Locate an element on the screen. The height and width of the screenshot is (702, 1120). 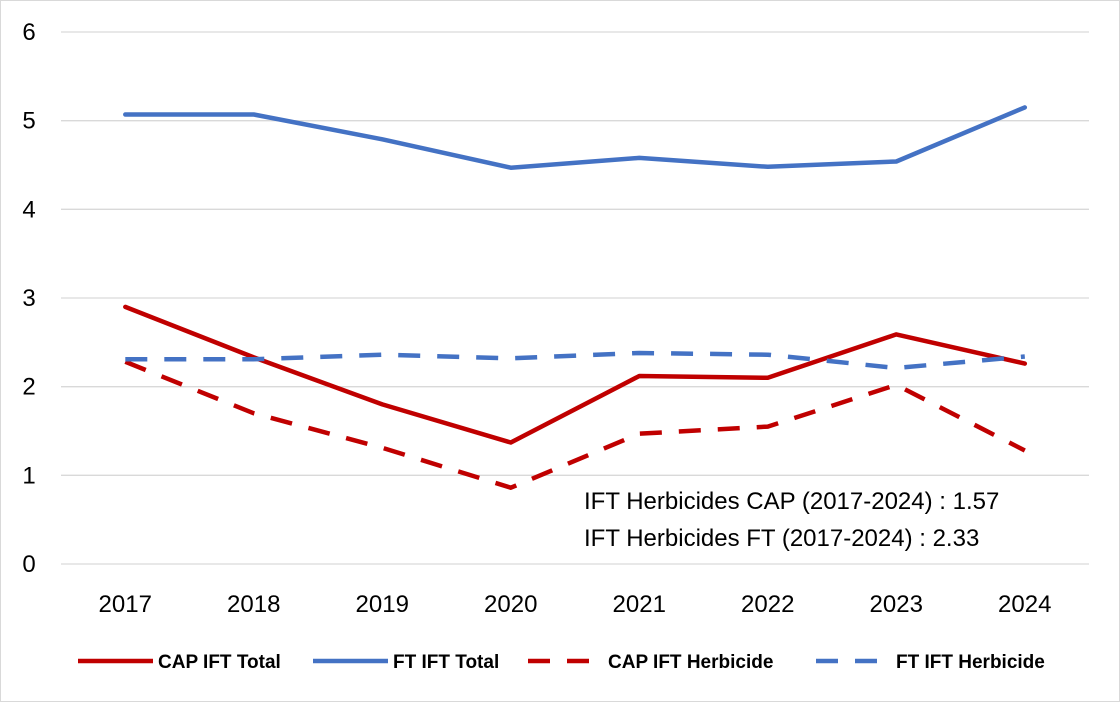
series-line-ft-ift-total is located at coordinates (575, 137).